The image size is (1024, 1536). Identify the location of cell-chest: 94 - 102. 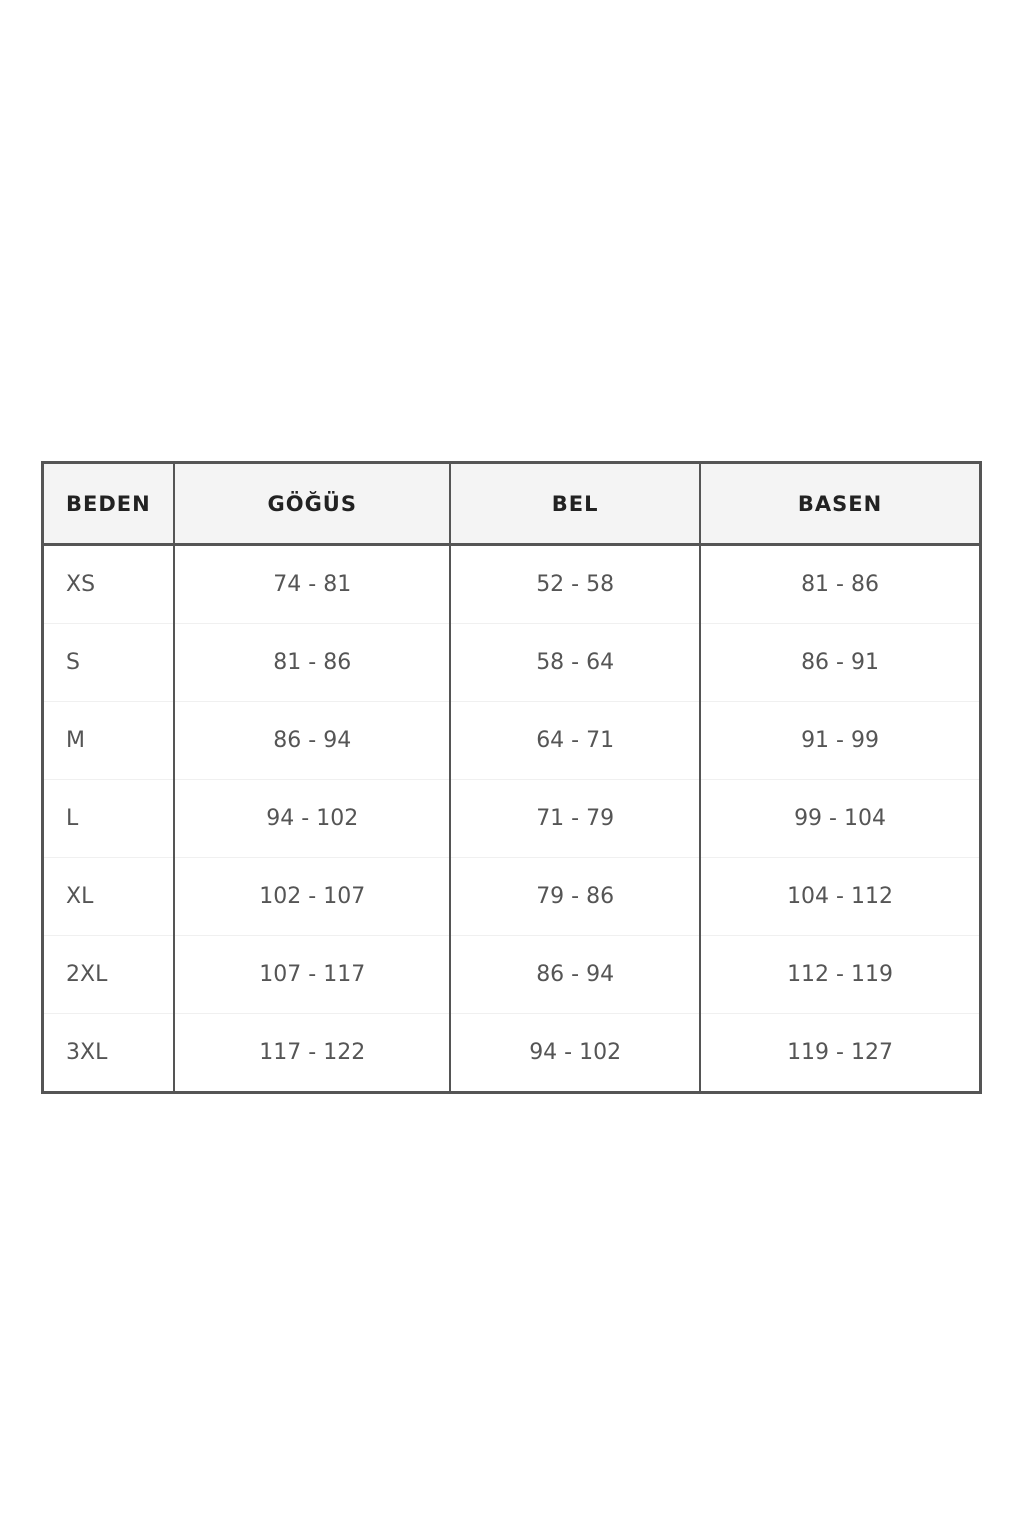
(312, 818).